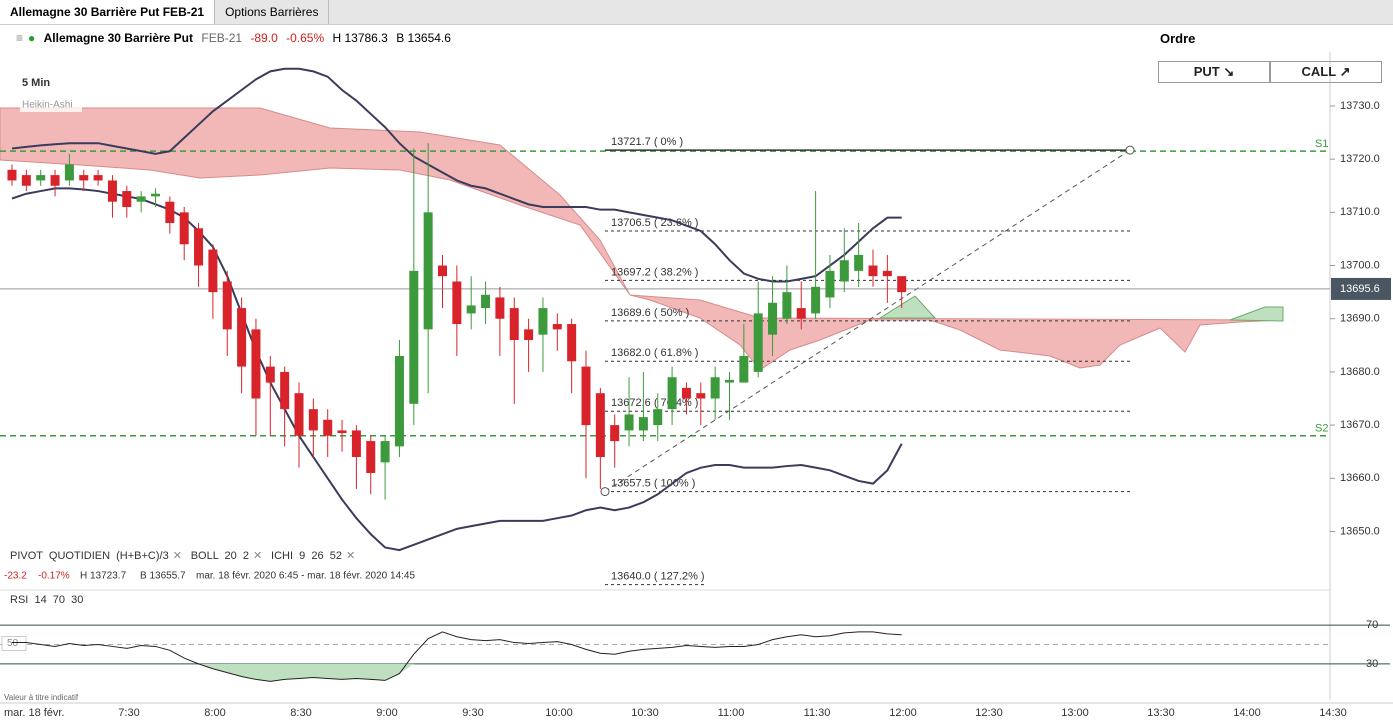  I want to click on x-tick-label: 12:30, so click(989, 713).